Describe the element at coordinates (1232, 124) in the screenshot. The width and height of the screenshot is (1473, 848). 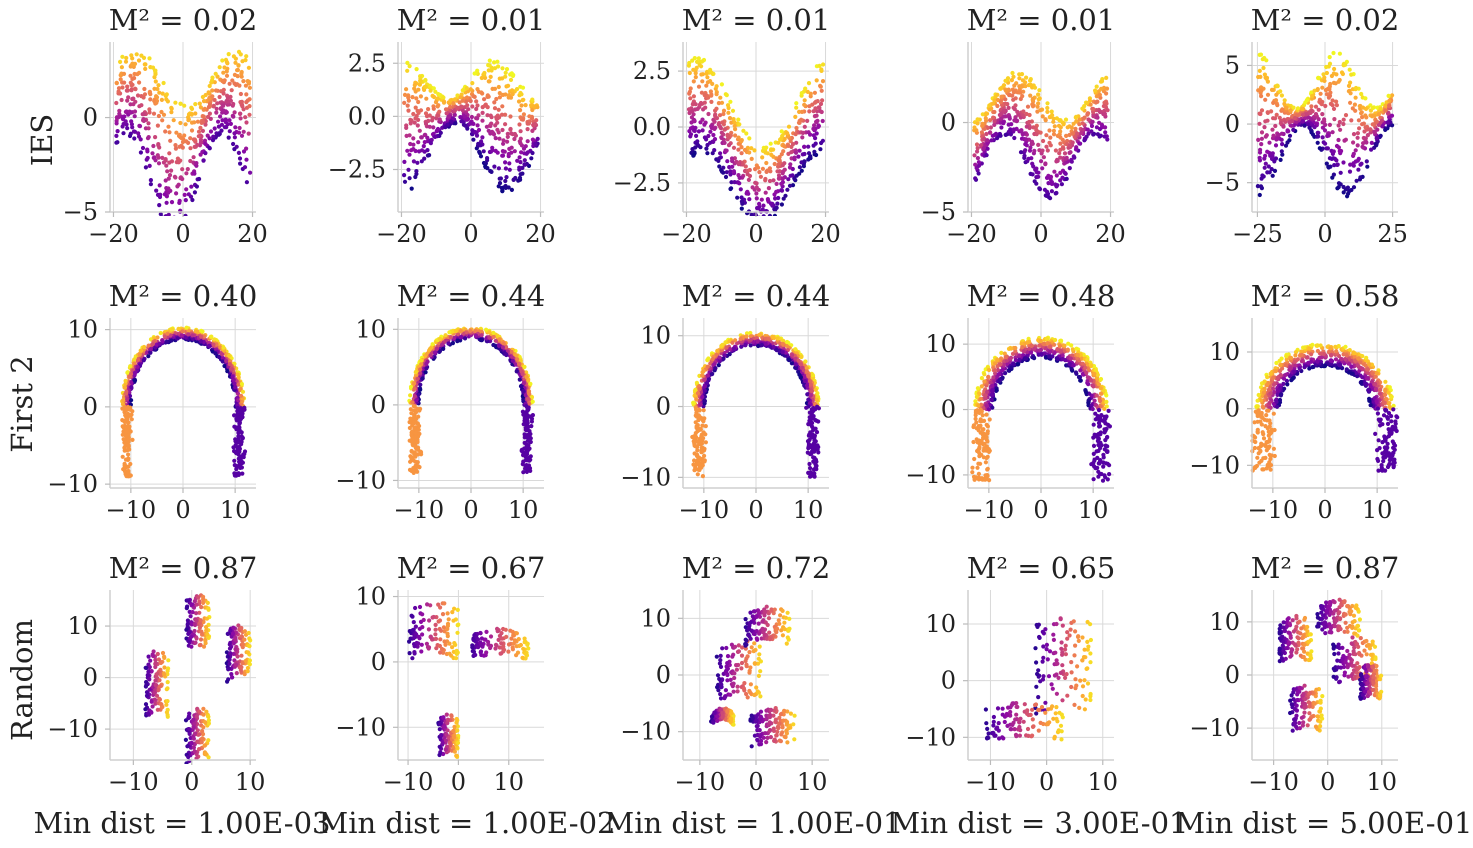
I see `y-tick-label: 0` at that location.